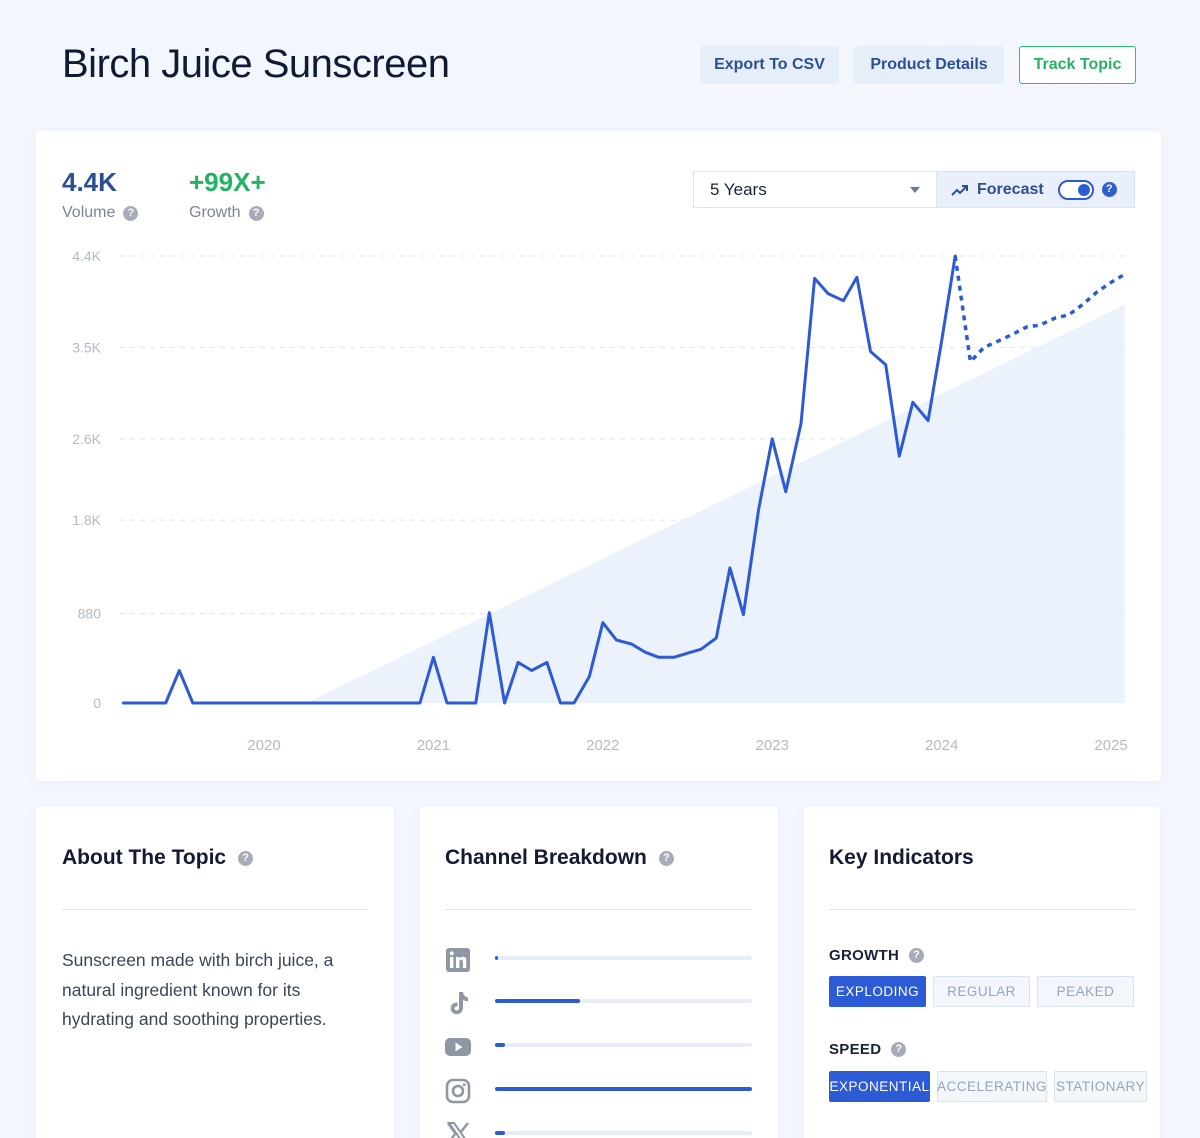 The width and height of the screenshot is (1200, 1138). I want to click on track-topic-button: Track Topic, so click(1077, 65).